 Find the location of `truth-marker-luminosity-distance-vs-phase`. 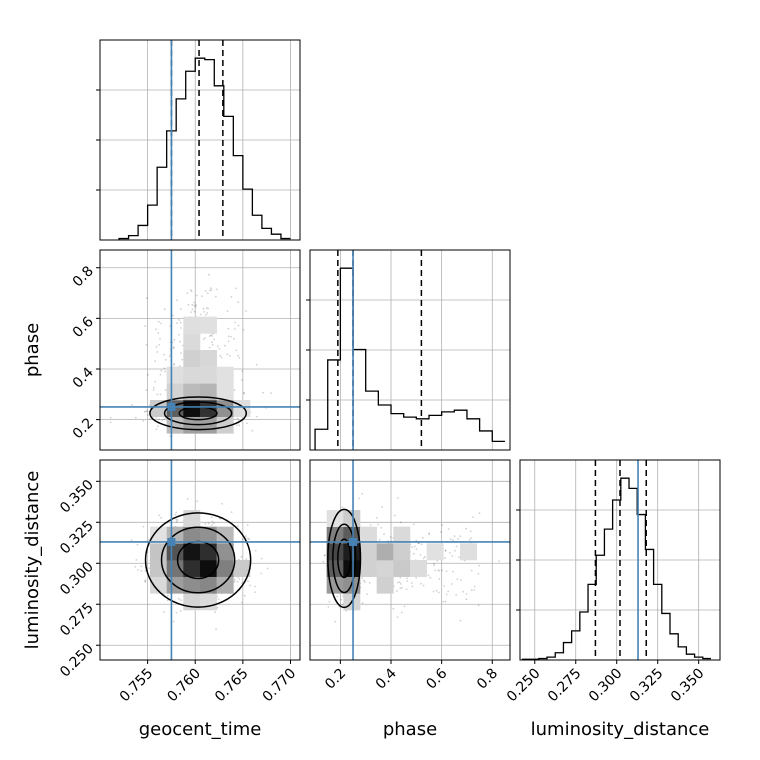

truth-marker-luminosity-distance-vs-phase is located at coordinates (353, 541).